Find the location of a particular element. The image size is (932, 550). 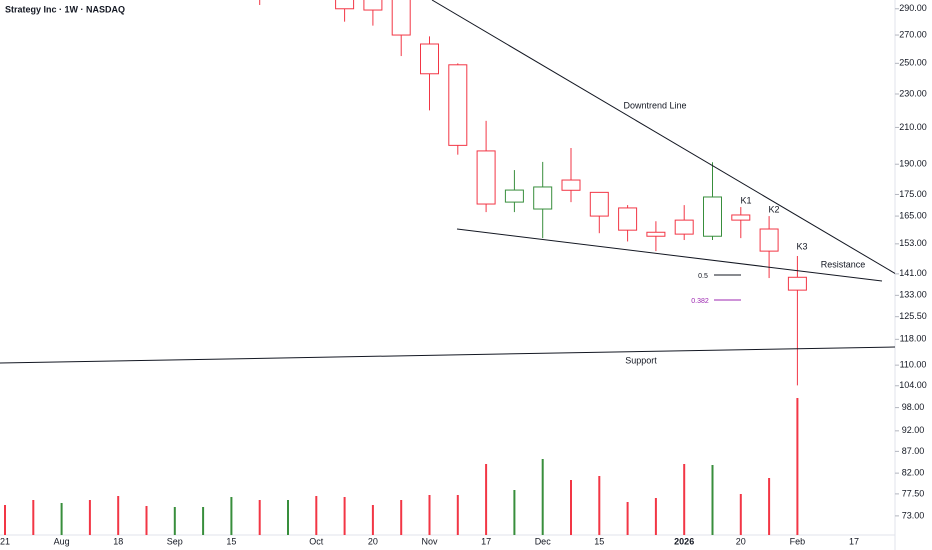

annotation: Resistance is located at coordinates (843, 264).